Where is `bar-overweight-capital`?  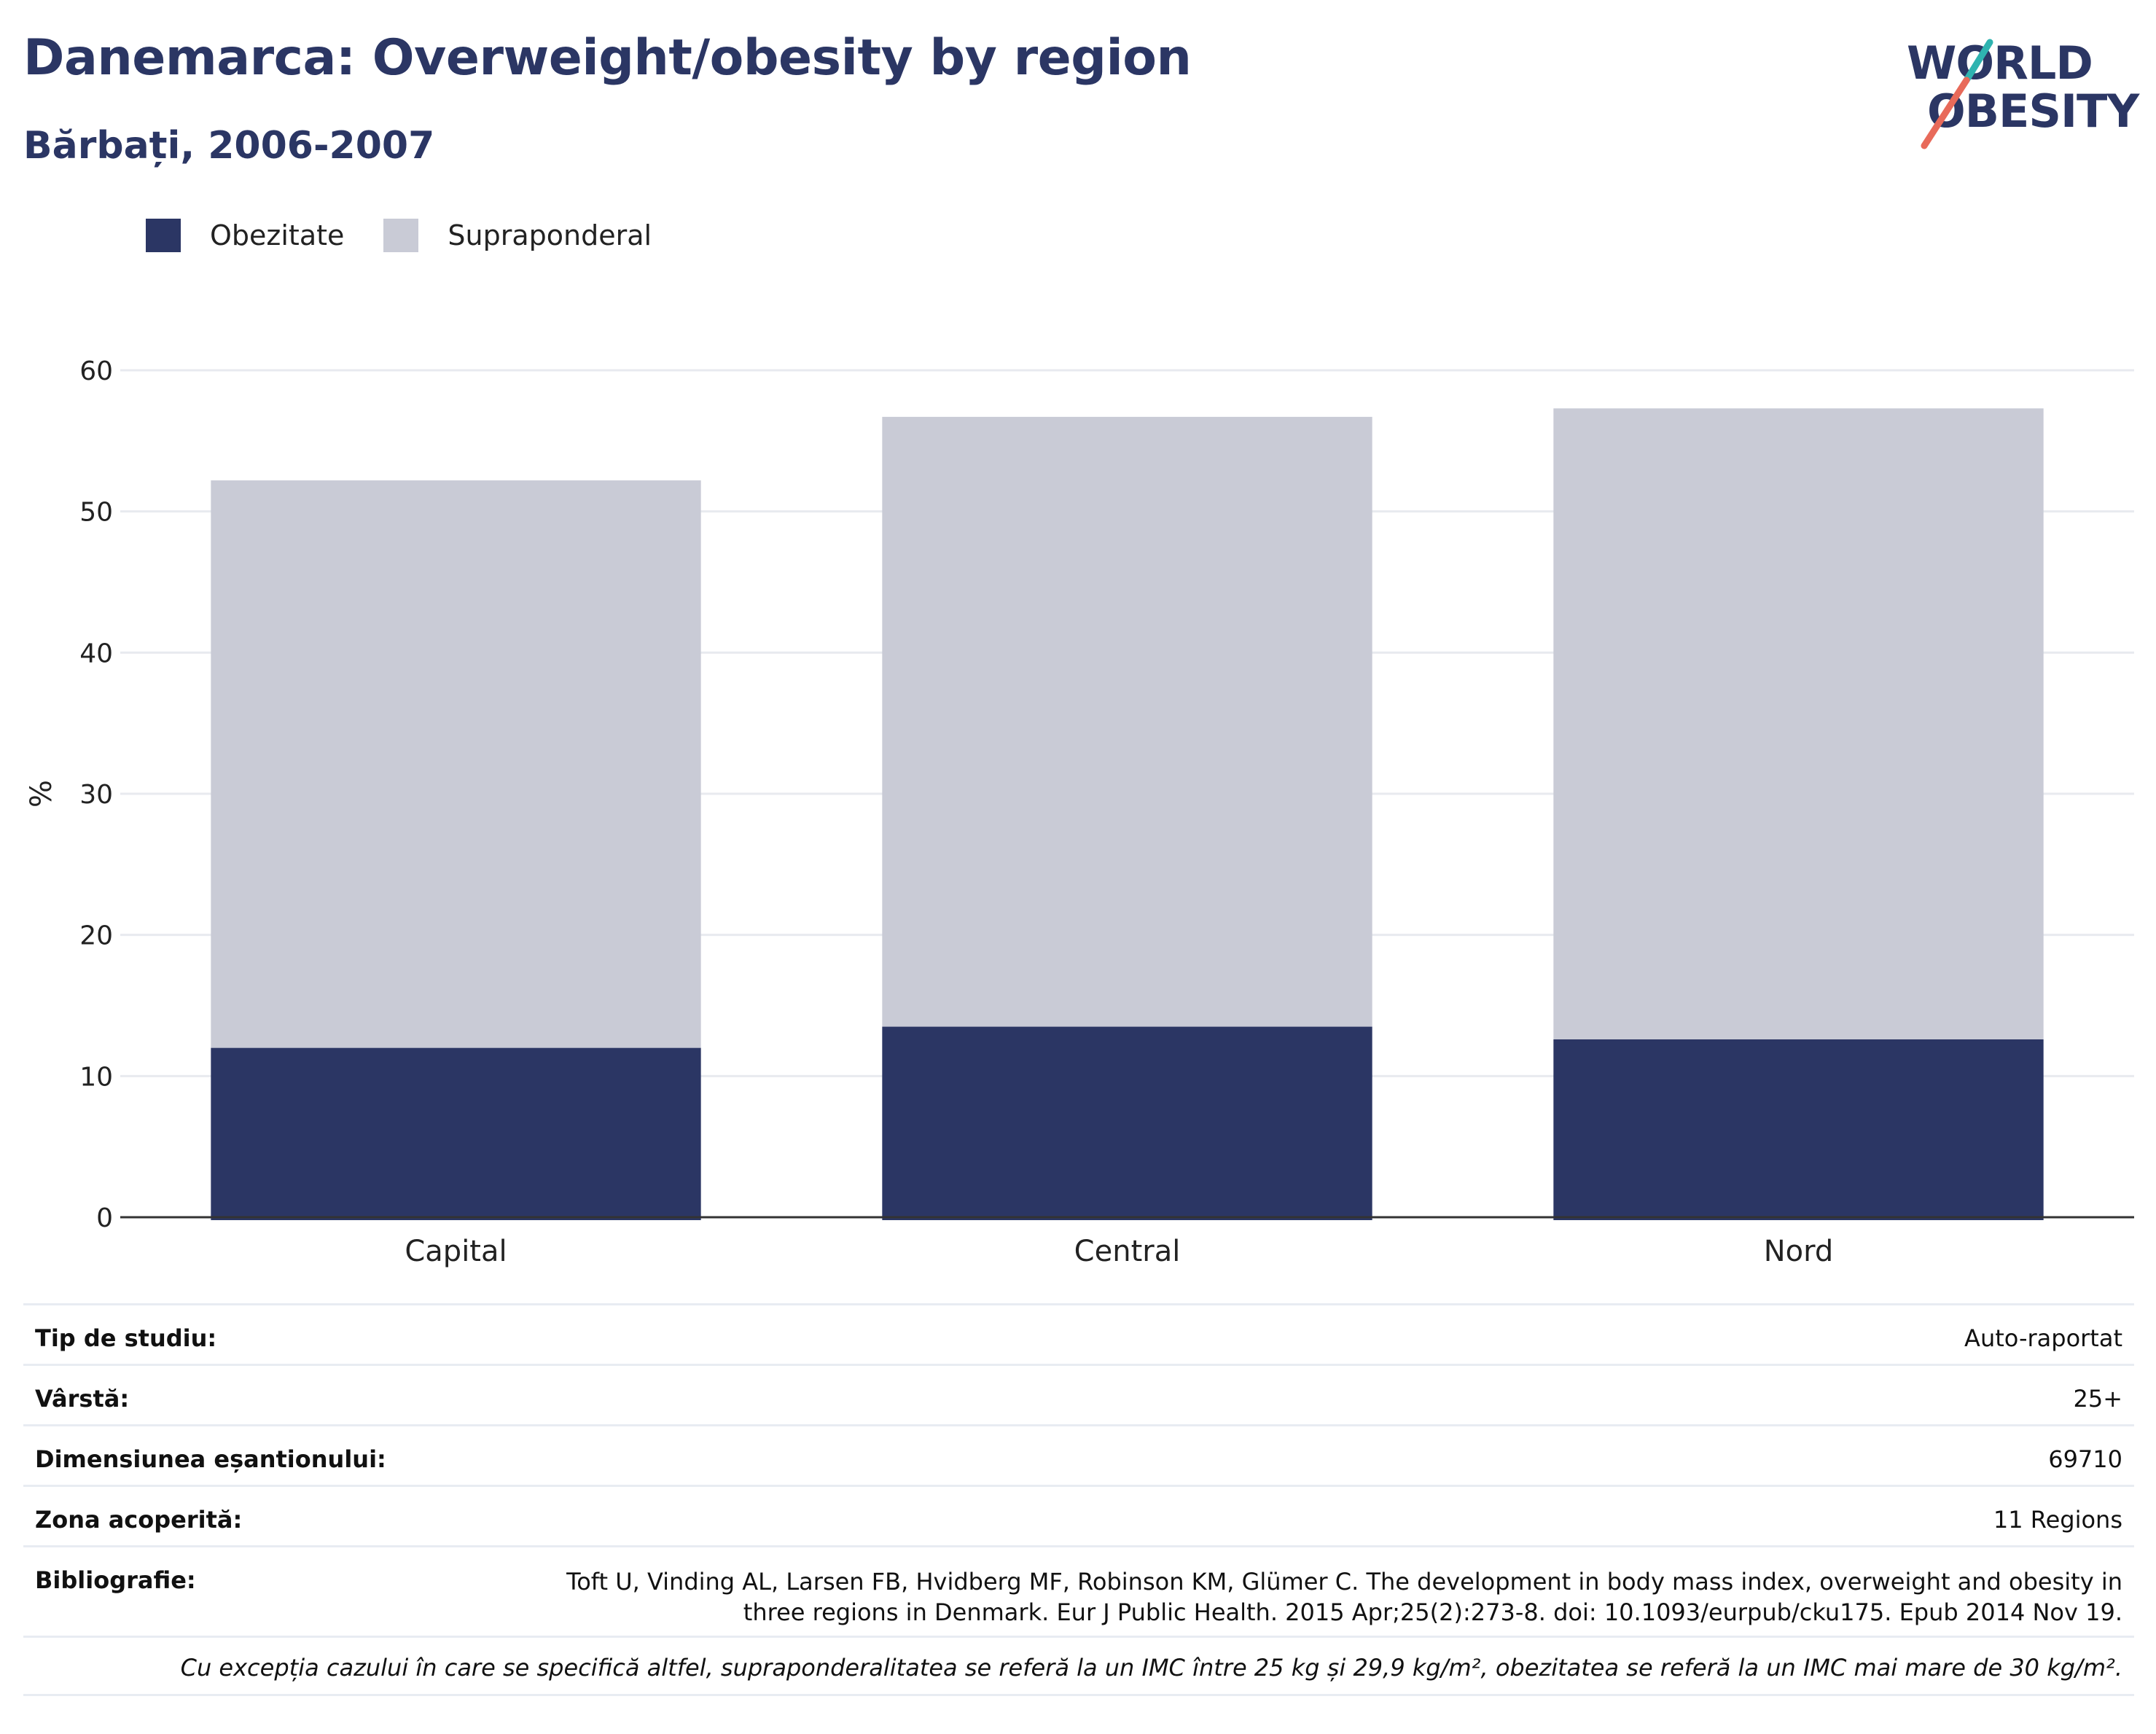 bar-overweight-capital is located at coordinates (456, 764).